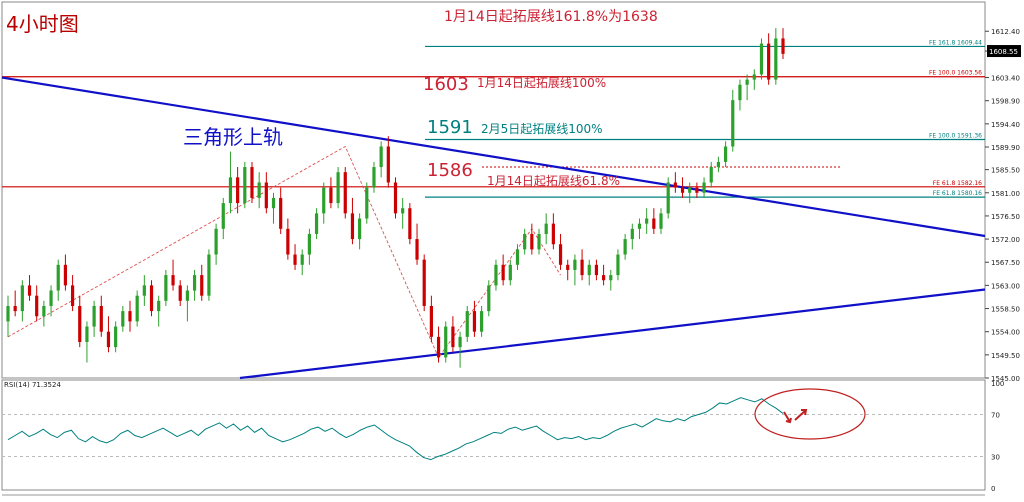 This screenshot has width=1024, height=502. I want to click on rsi-line, so click(395, 429).